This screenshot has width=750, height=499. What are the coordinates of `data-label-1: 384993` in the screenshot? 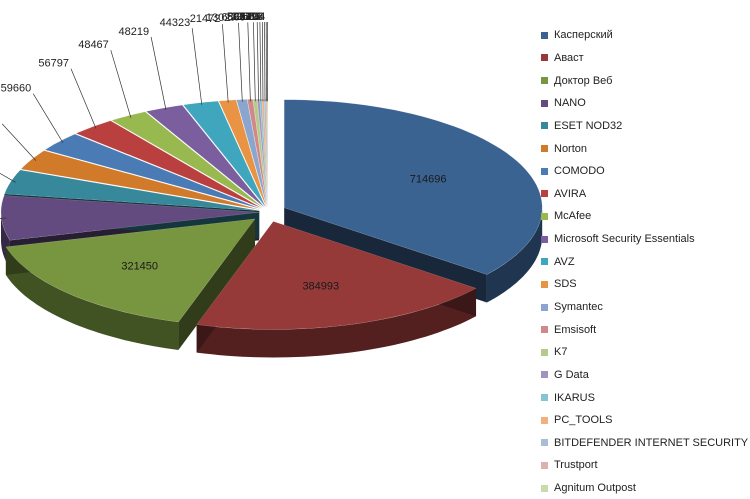 It's located at (320, 286).